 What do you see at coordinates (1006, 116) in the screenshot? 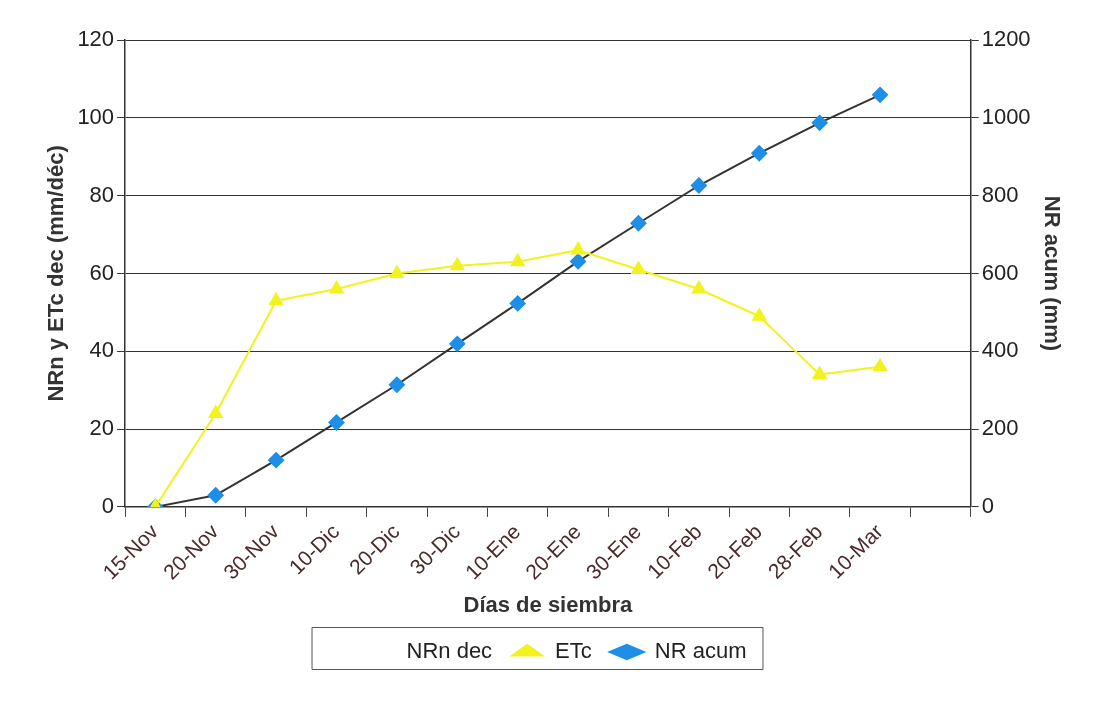
I see `y2-tick-label: 1000` at bounding box center [1006, 116].